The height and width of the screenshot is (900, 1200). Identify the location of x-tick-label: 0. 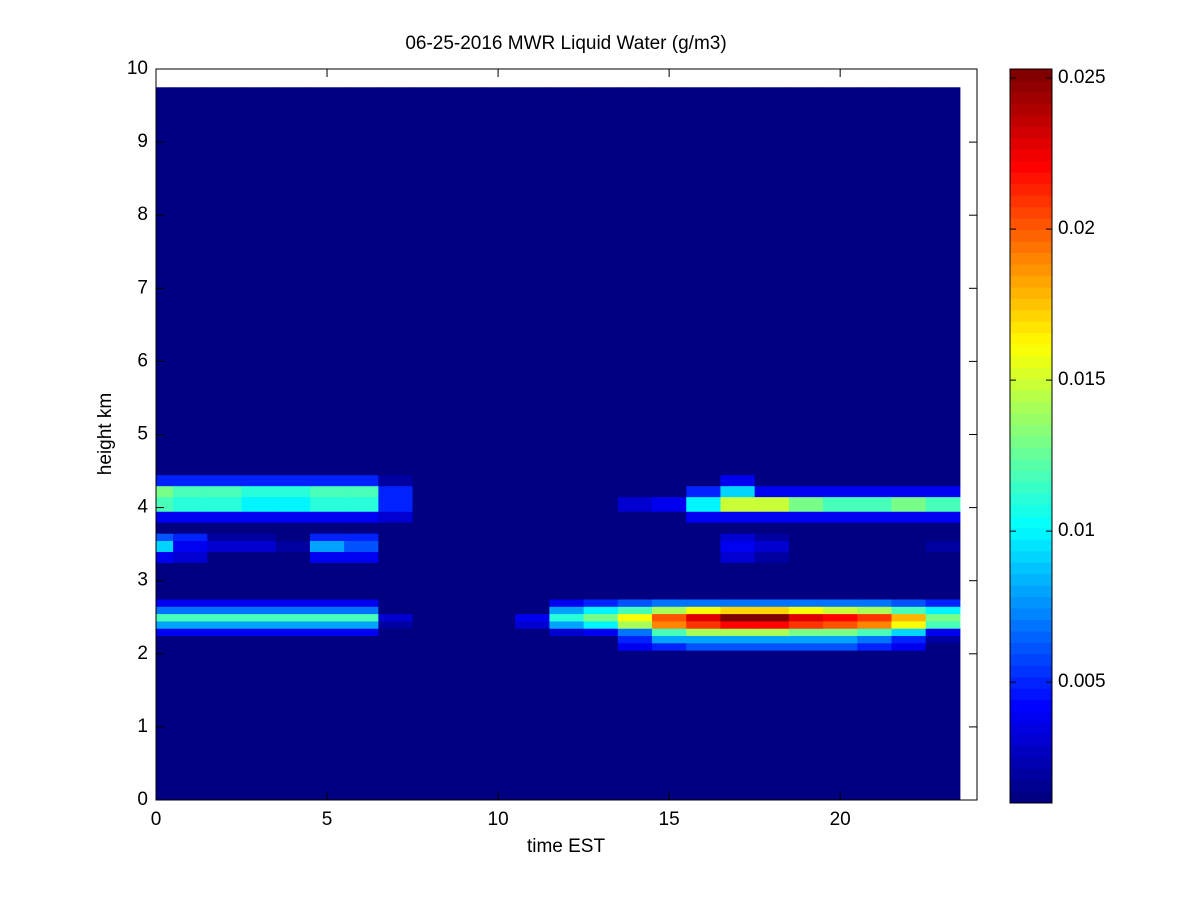
(156, 819).